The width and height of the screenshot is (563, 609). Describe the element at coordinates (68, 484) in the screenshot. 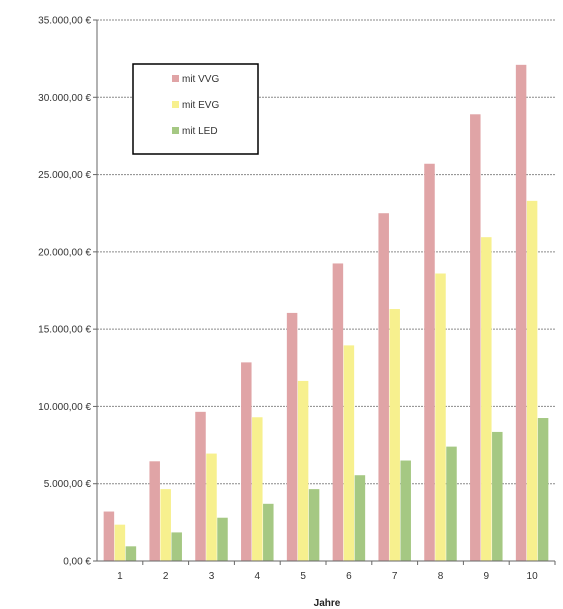

I see `y-tick-label: 5.000,00 €` at that location.